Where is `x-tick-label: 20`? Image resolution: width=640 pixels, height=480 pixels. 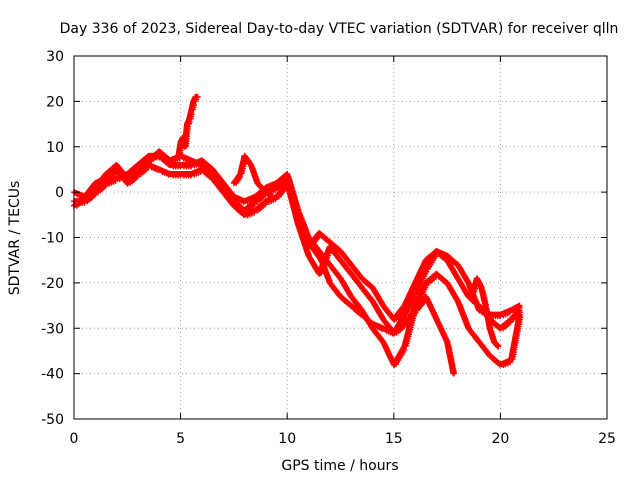 x-tick-label: 20 is located at coordinates (500, 439).